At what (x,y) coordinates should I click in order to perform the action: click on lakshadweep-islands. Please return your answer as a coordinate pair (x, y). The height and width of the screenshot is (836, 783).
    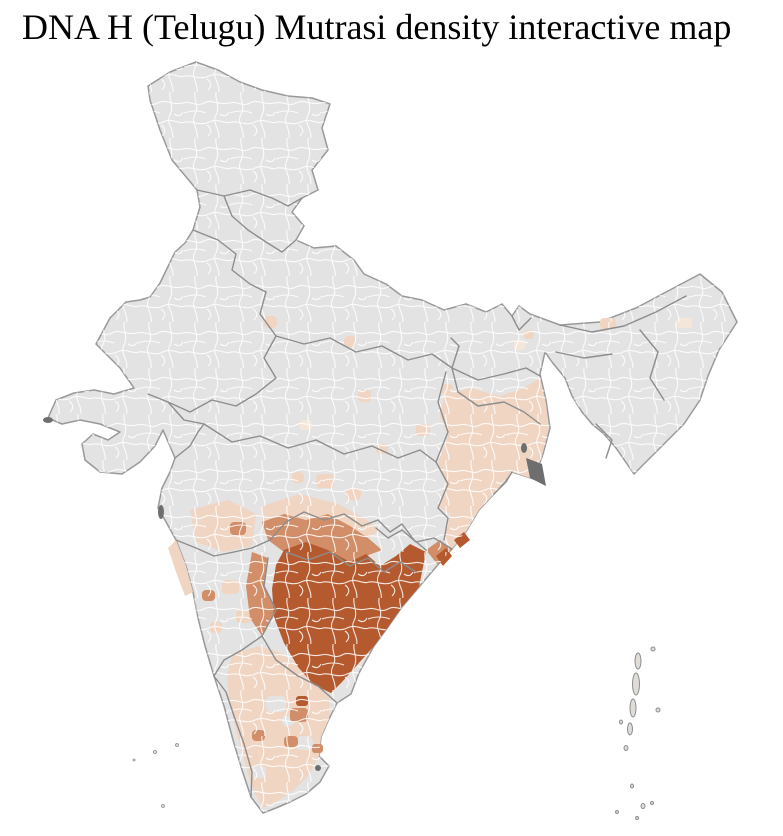
    Looking at the image, I should click on (155, 775).